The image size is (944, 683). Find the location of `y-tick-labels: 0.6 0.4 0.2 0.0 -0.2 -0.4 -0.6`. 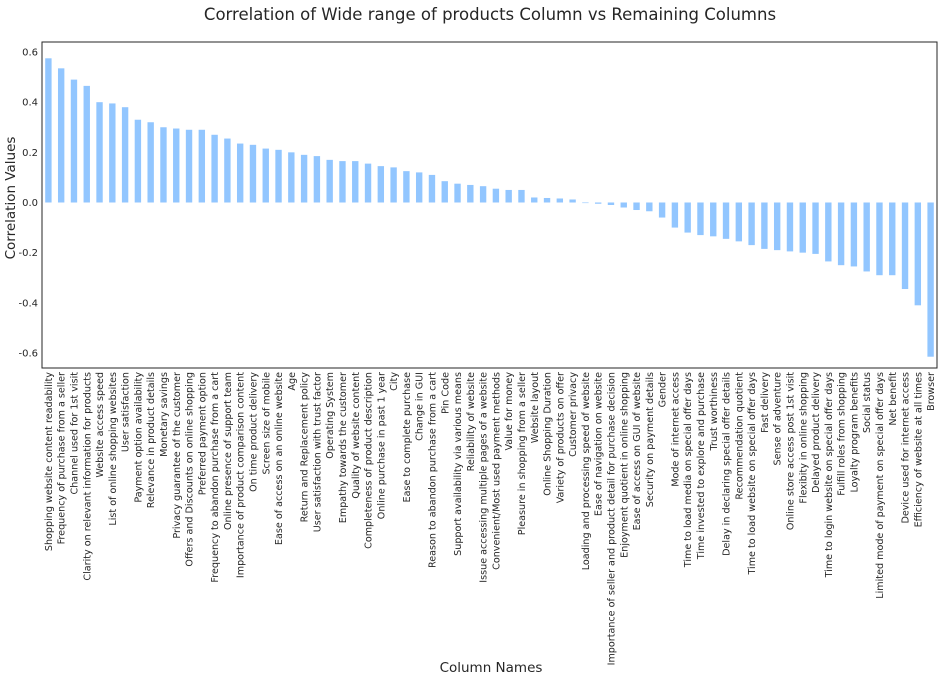

y-tick-labels: 0.6 0.4 0.2 0.0 -0.2 -0.4 -0.6 is located at coordinates (28, 204).